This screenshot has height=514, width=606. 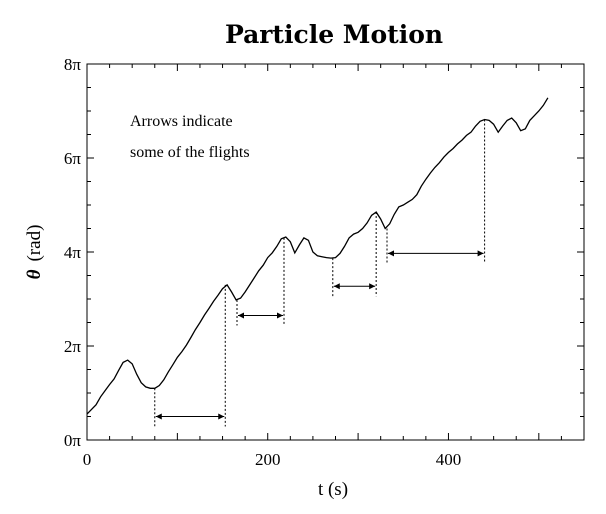 I want to click on y-axis-symbol: θ, so click(x=34, y=274).